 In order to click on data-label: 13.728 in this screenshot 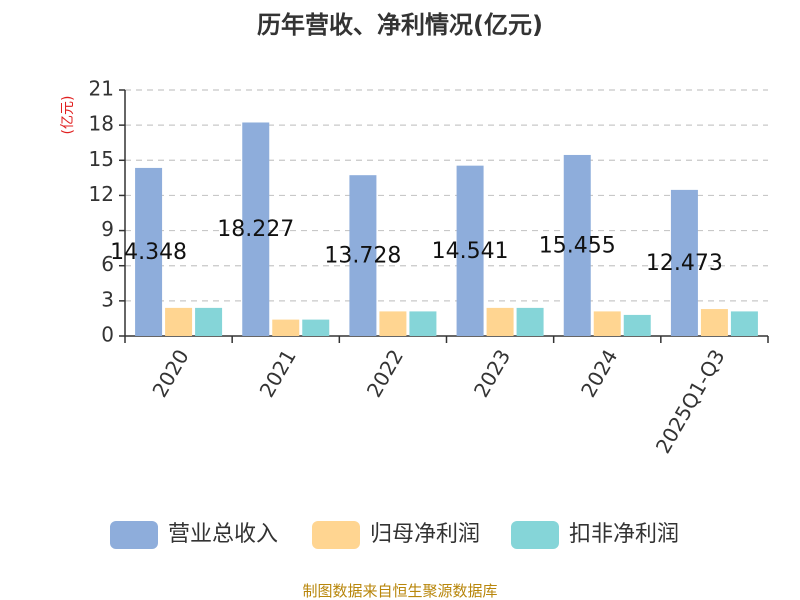, I will do `click(362, 256)`.